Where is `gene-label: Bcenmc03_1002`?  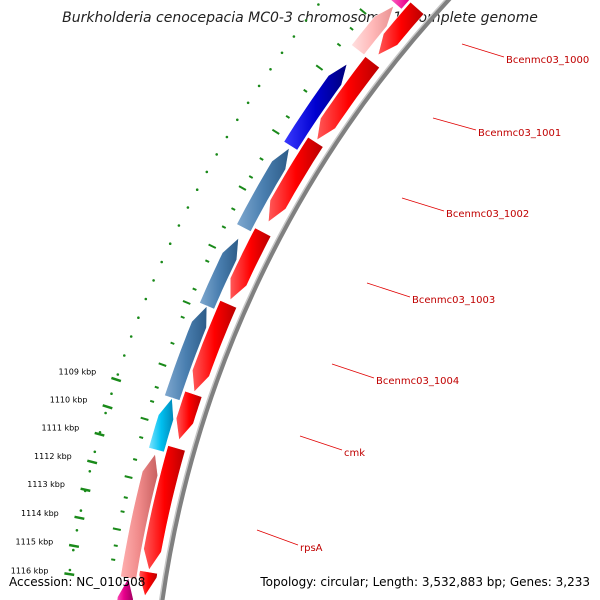
gene-label: Bcenmc03_1002 is located at coordinates (487, 214).